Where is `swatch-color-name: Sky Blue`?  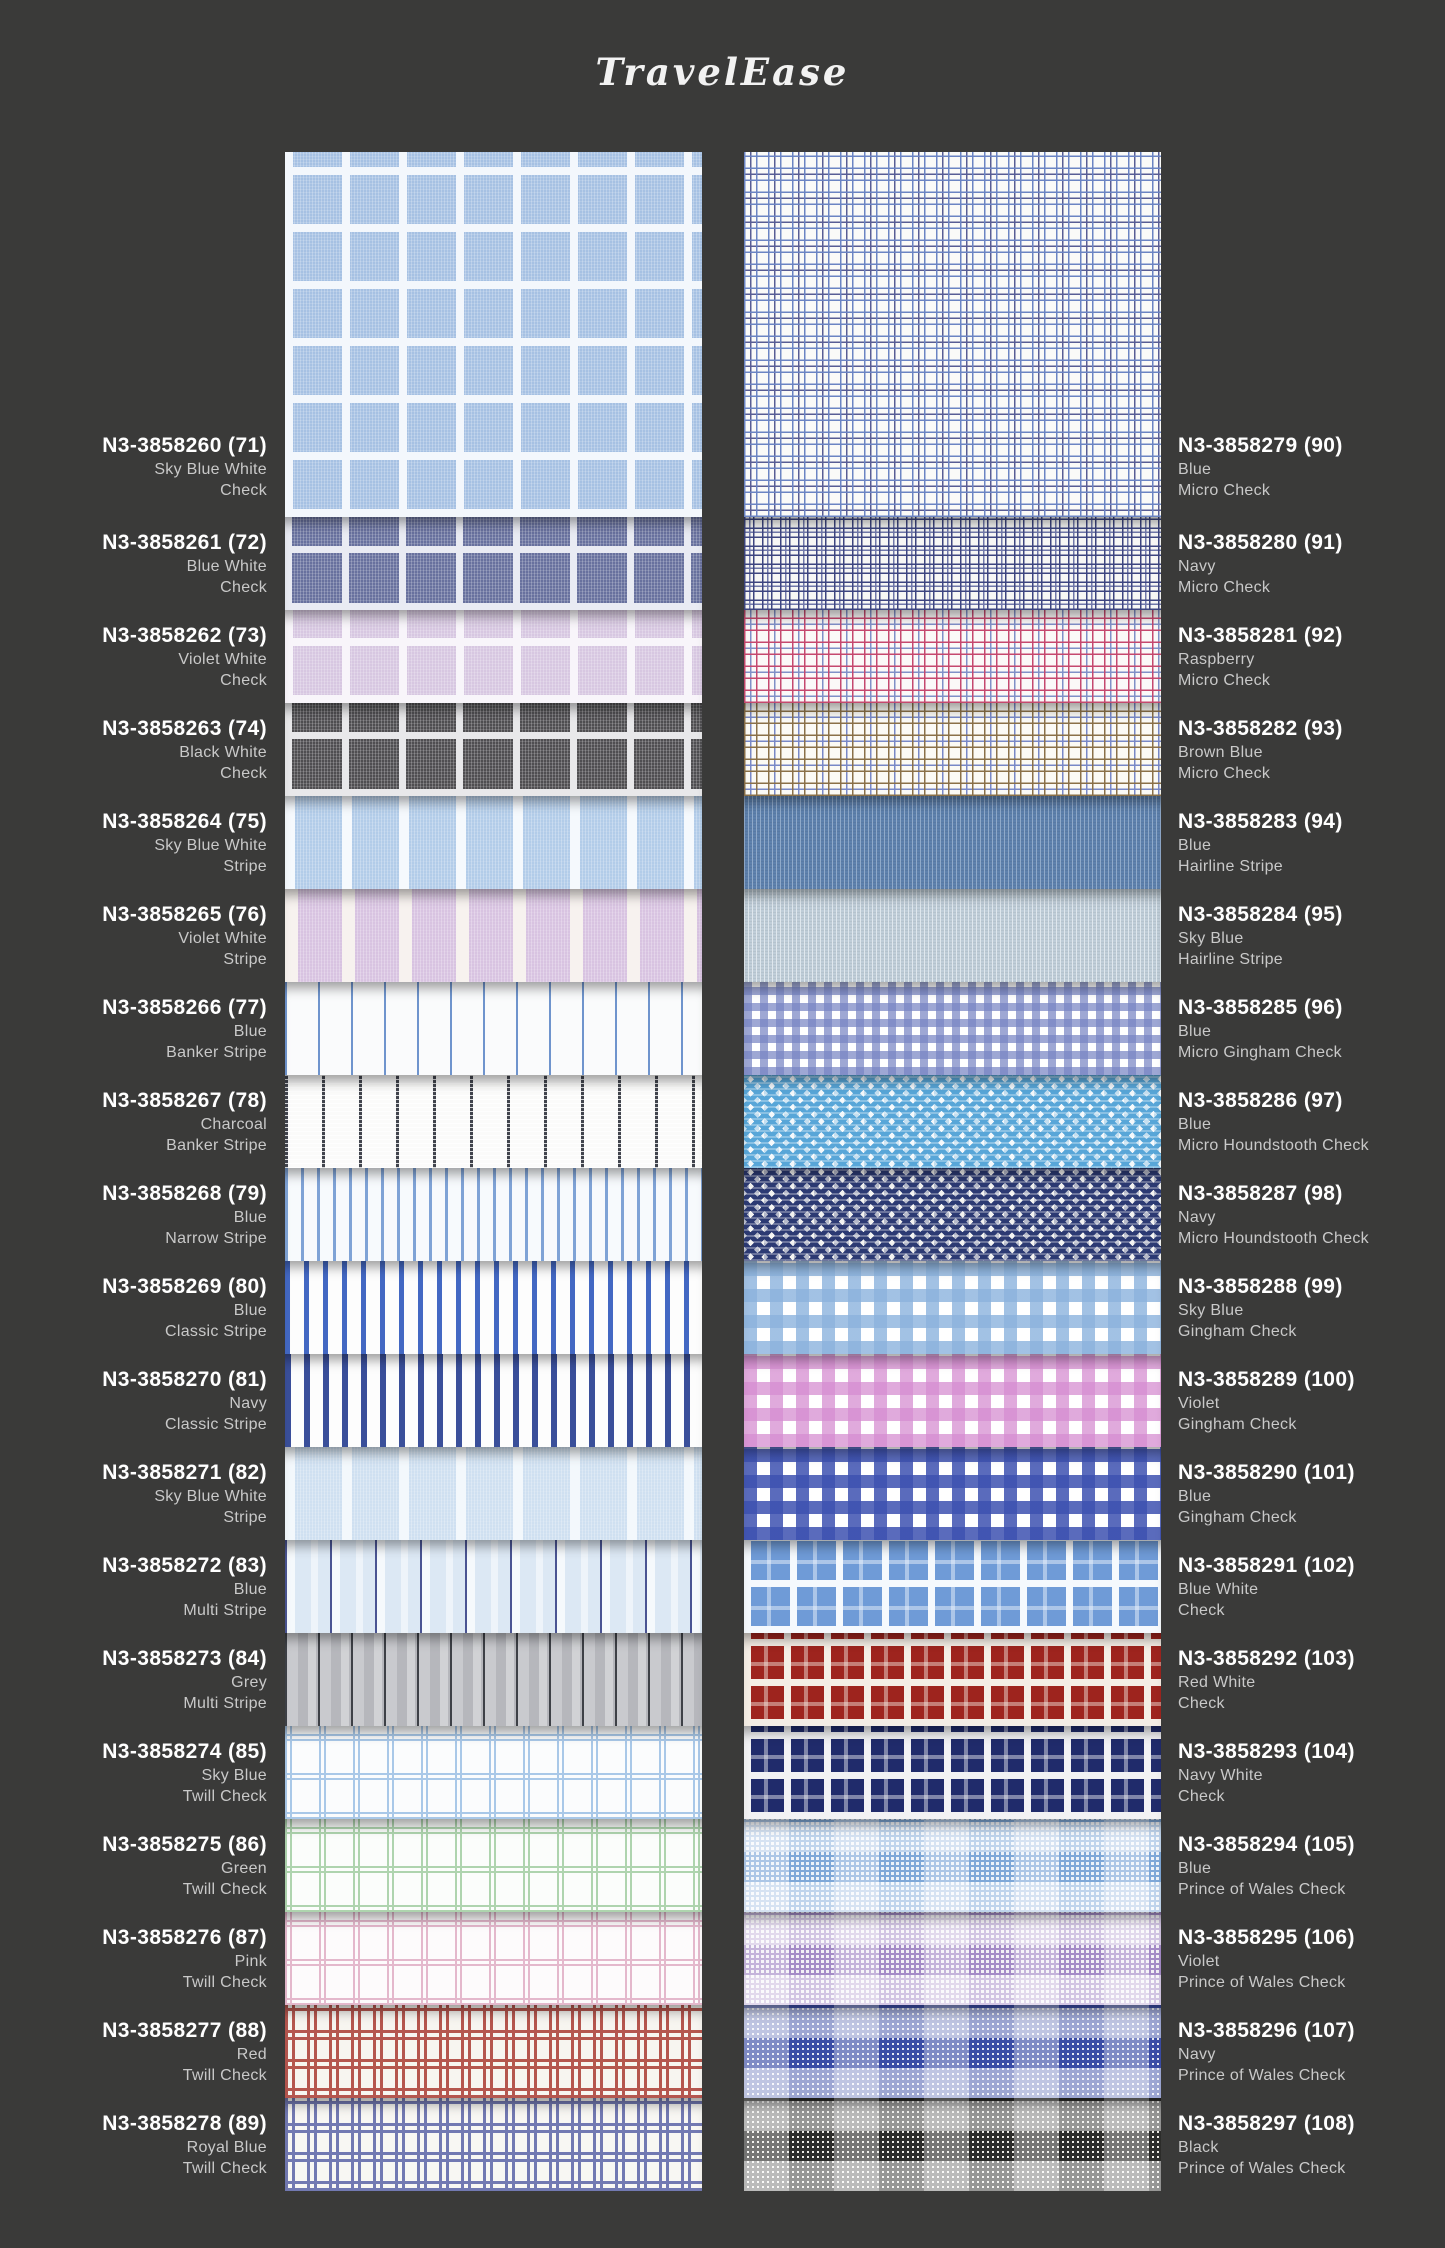 swatch-color-name: Sky Blue is located at coordinates (234, 1775).